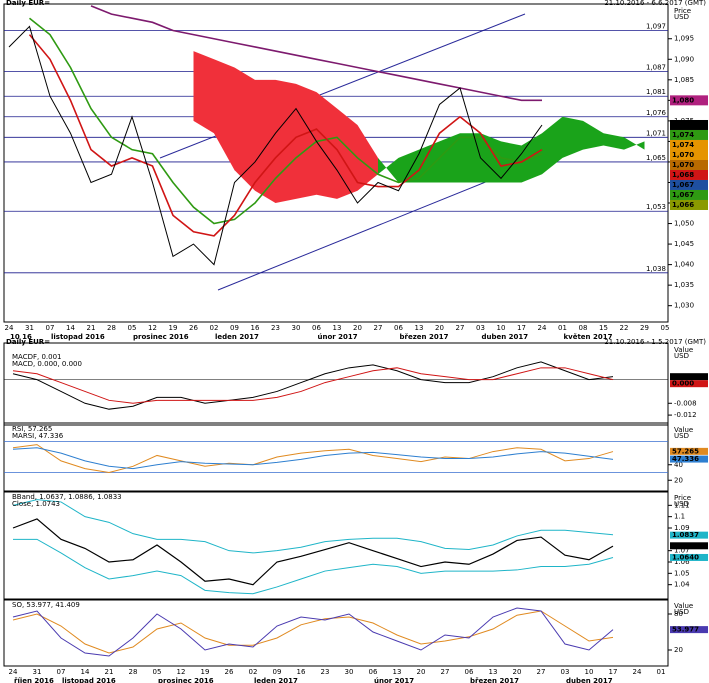 Image resolution: width=709 pixels, height=683 pixels. Describe the element at coordinates (157, 672) in the screenshot. I see `x-tick-label: 05` at that location.